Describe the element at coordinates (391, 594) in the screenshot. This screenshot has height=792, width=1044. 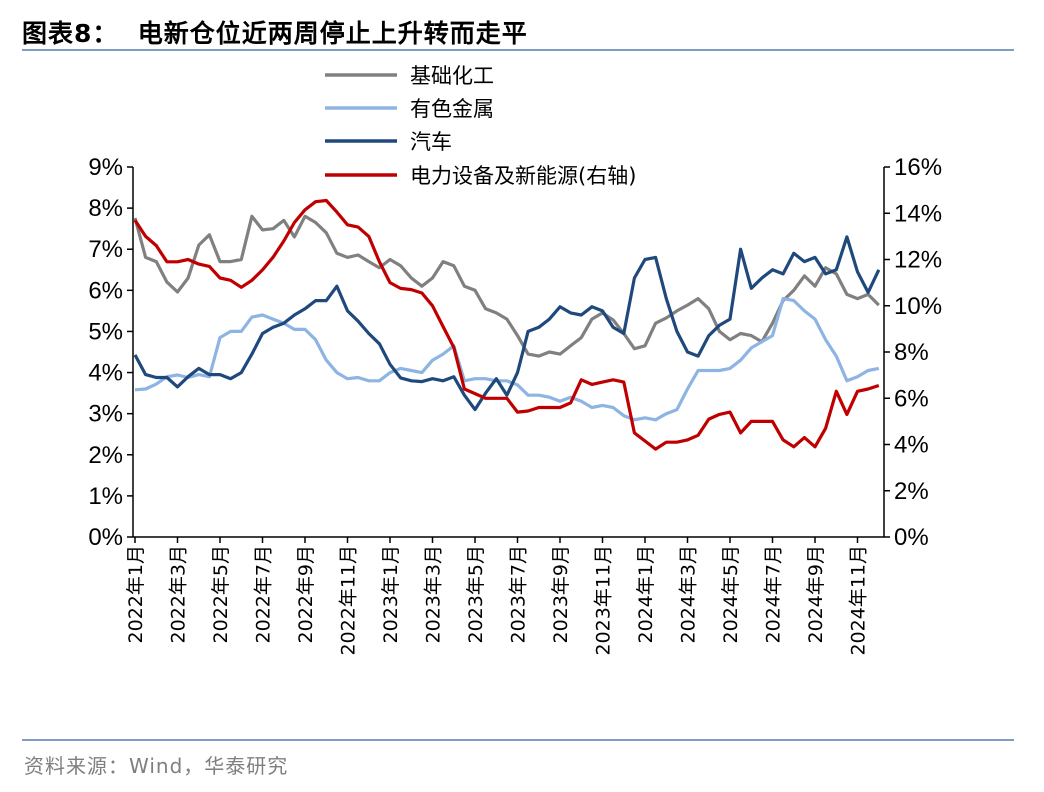
I see `x-tick-label: 2023年1月` at that location.